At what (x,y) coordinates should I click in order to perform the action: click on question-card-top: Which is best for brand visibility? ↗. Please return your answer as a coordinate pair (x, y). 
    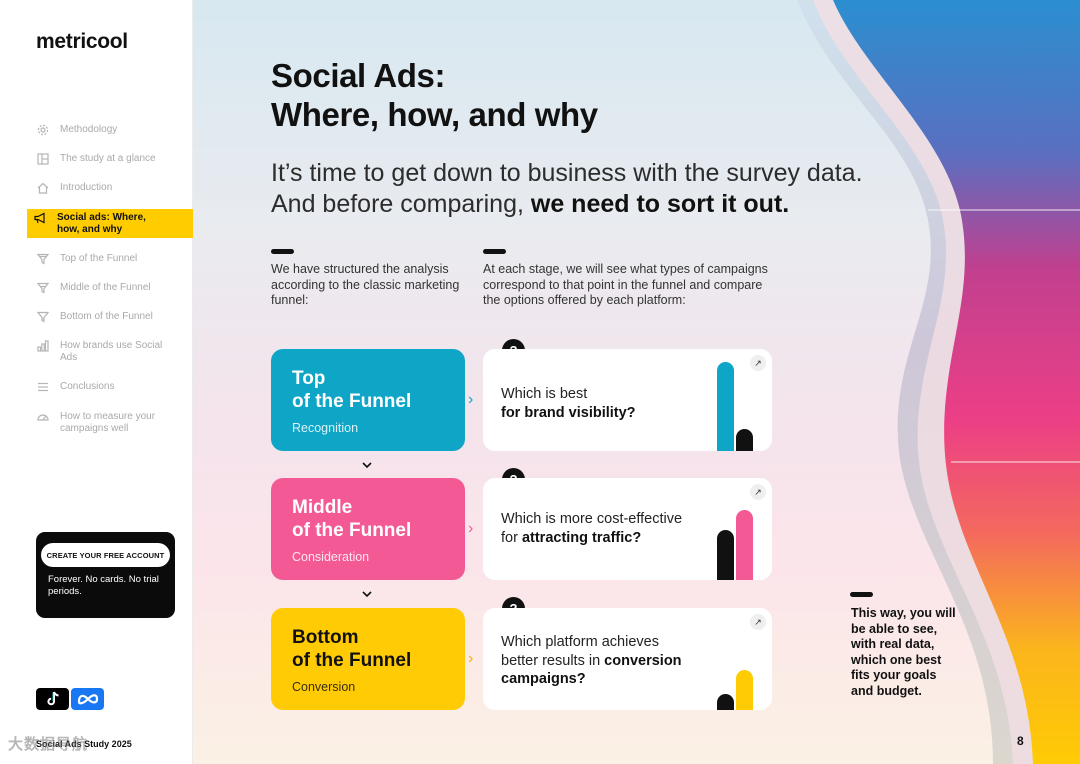
    Looking at the image, I should click on (627, 400).